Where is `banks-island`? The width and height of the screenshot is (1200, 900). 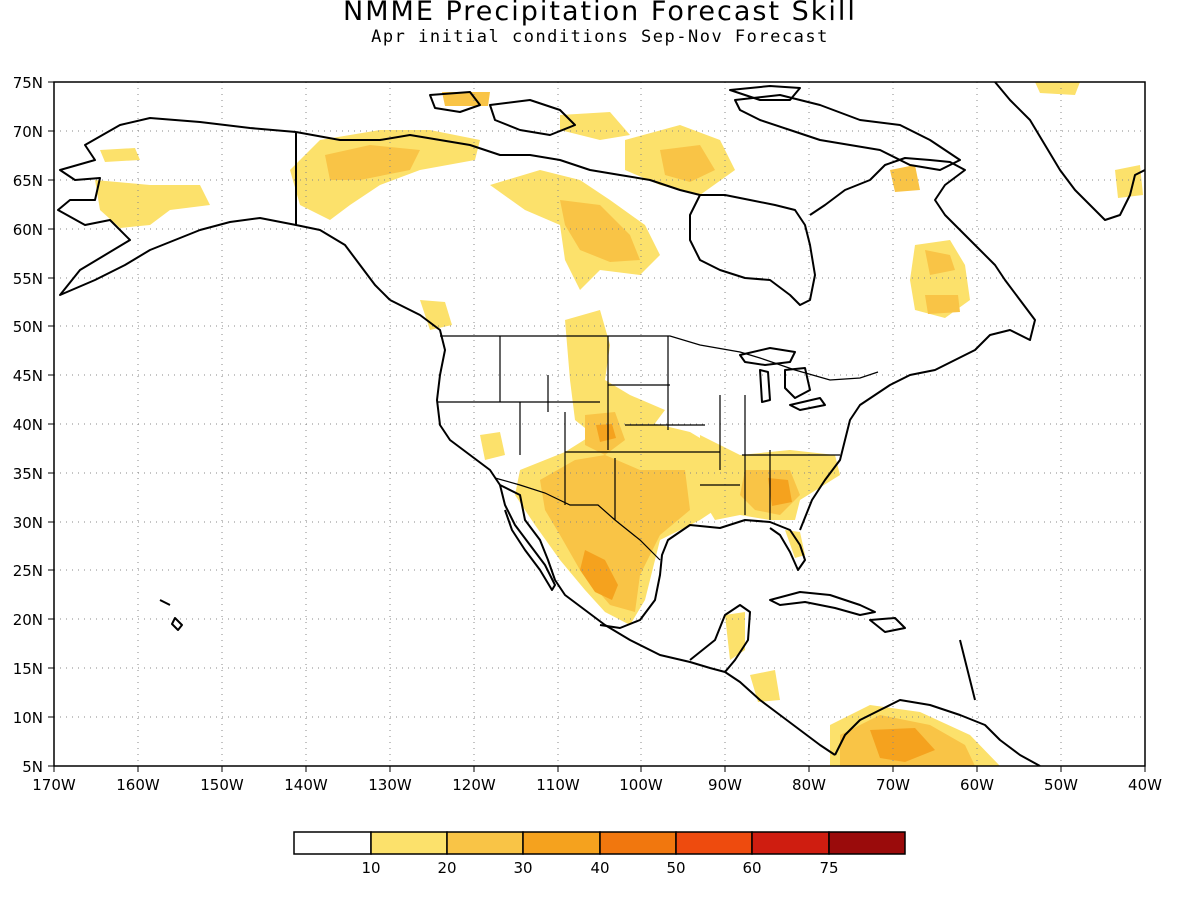 banks-island is located at coordinates (455, 102).